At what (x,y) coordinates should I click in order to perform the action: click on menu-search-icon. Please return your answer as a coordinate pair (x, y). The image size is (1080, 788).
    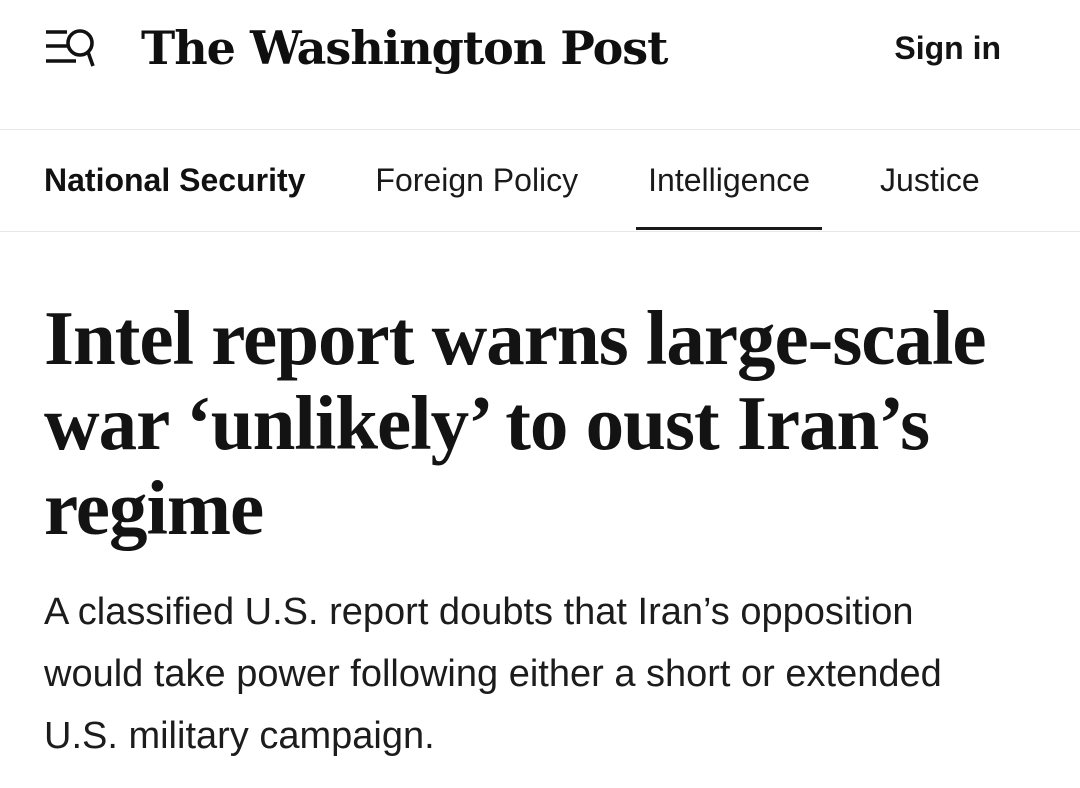
    Looking at the image, I should click on (70, 48).